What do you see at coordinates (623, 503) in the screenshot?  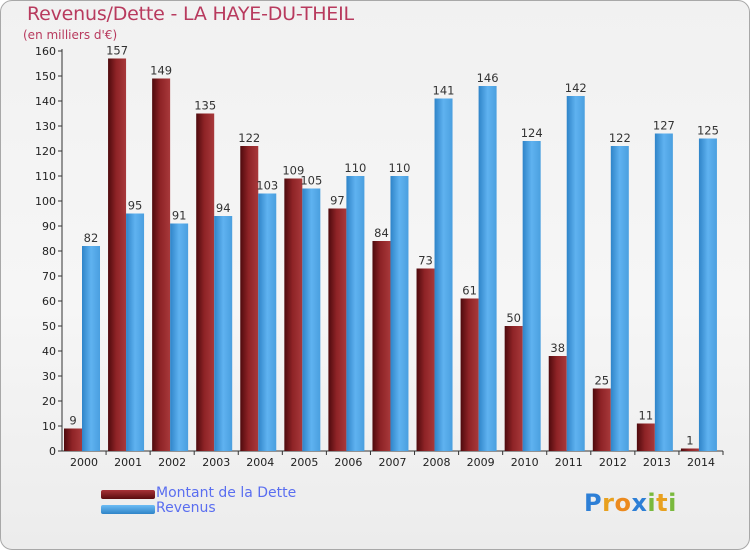 I see `logo-letter: o` at bounding box center [623, 503].